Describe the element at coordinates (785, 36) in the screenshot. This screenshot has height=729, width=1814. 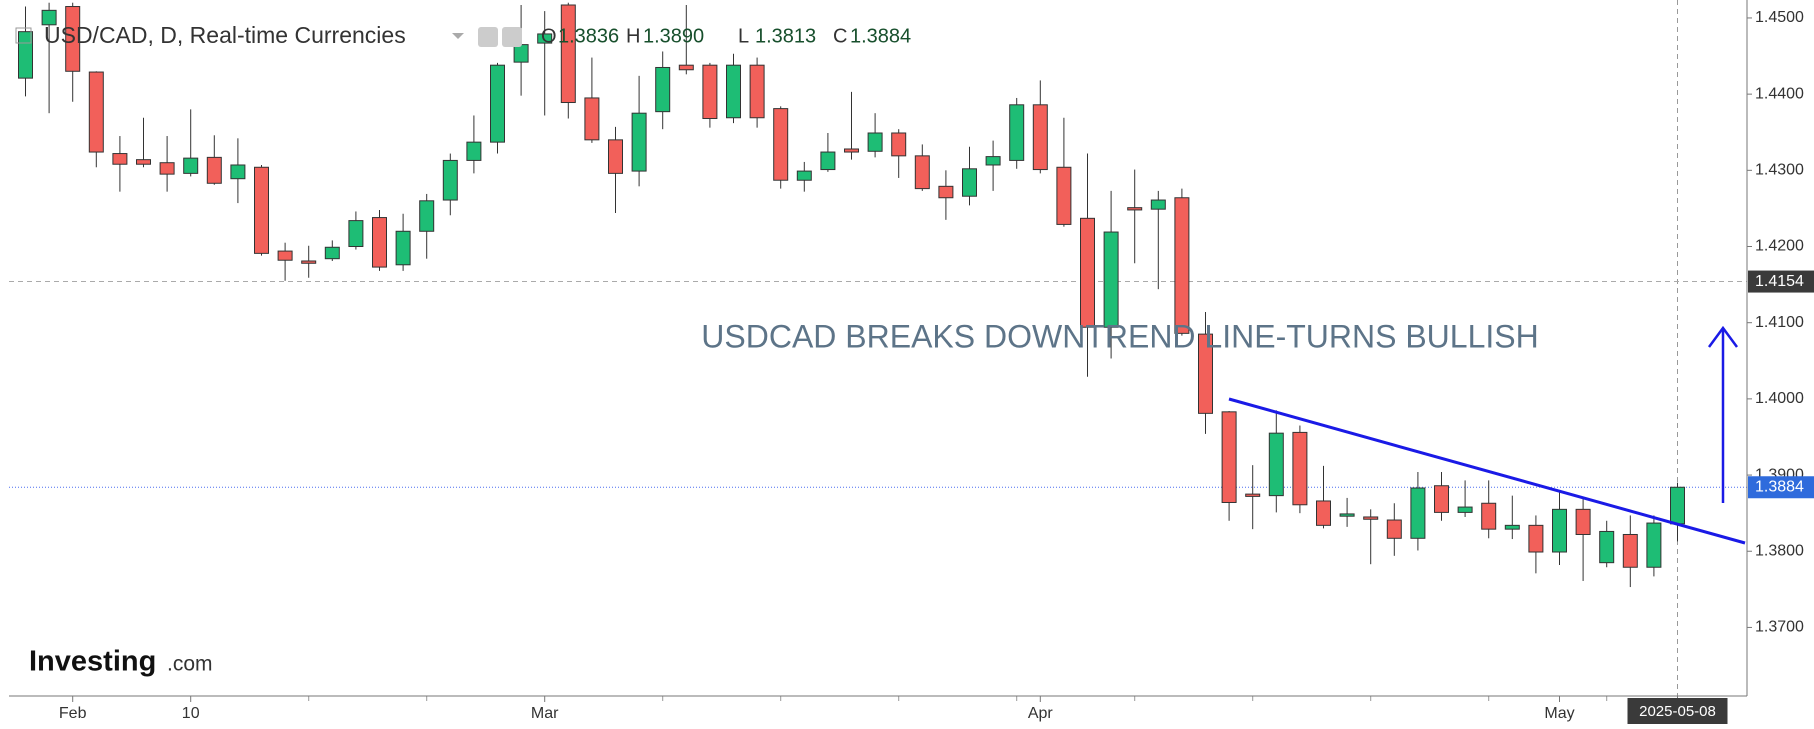
I see `ohlc-value: 1.3813` at that location.